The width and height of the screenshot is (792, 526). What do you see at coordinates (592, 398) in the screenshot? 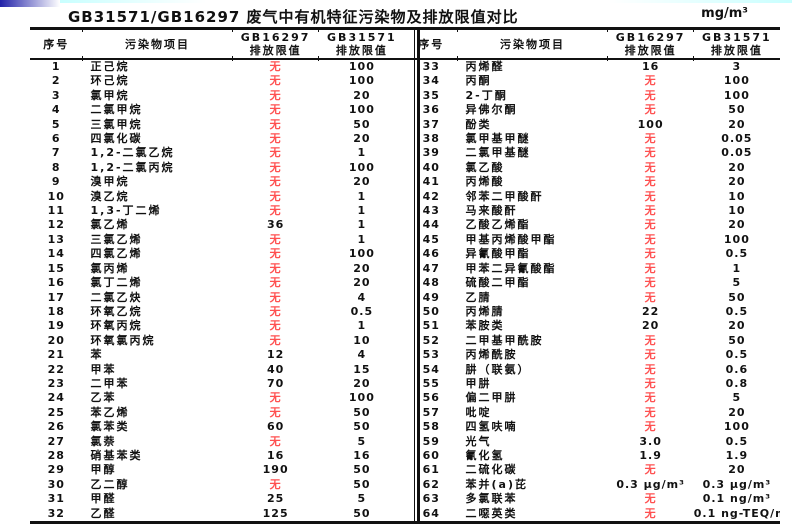
I see `table-row: 56 偏二甲肼 无 5` at bounding box center [592, 398].